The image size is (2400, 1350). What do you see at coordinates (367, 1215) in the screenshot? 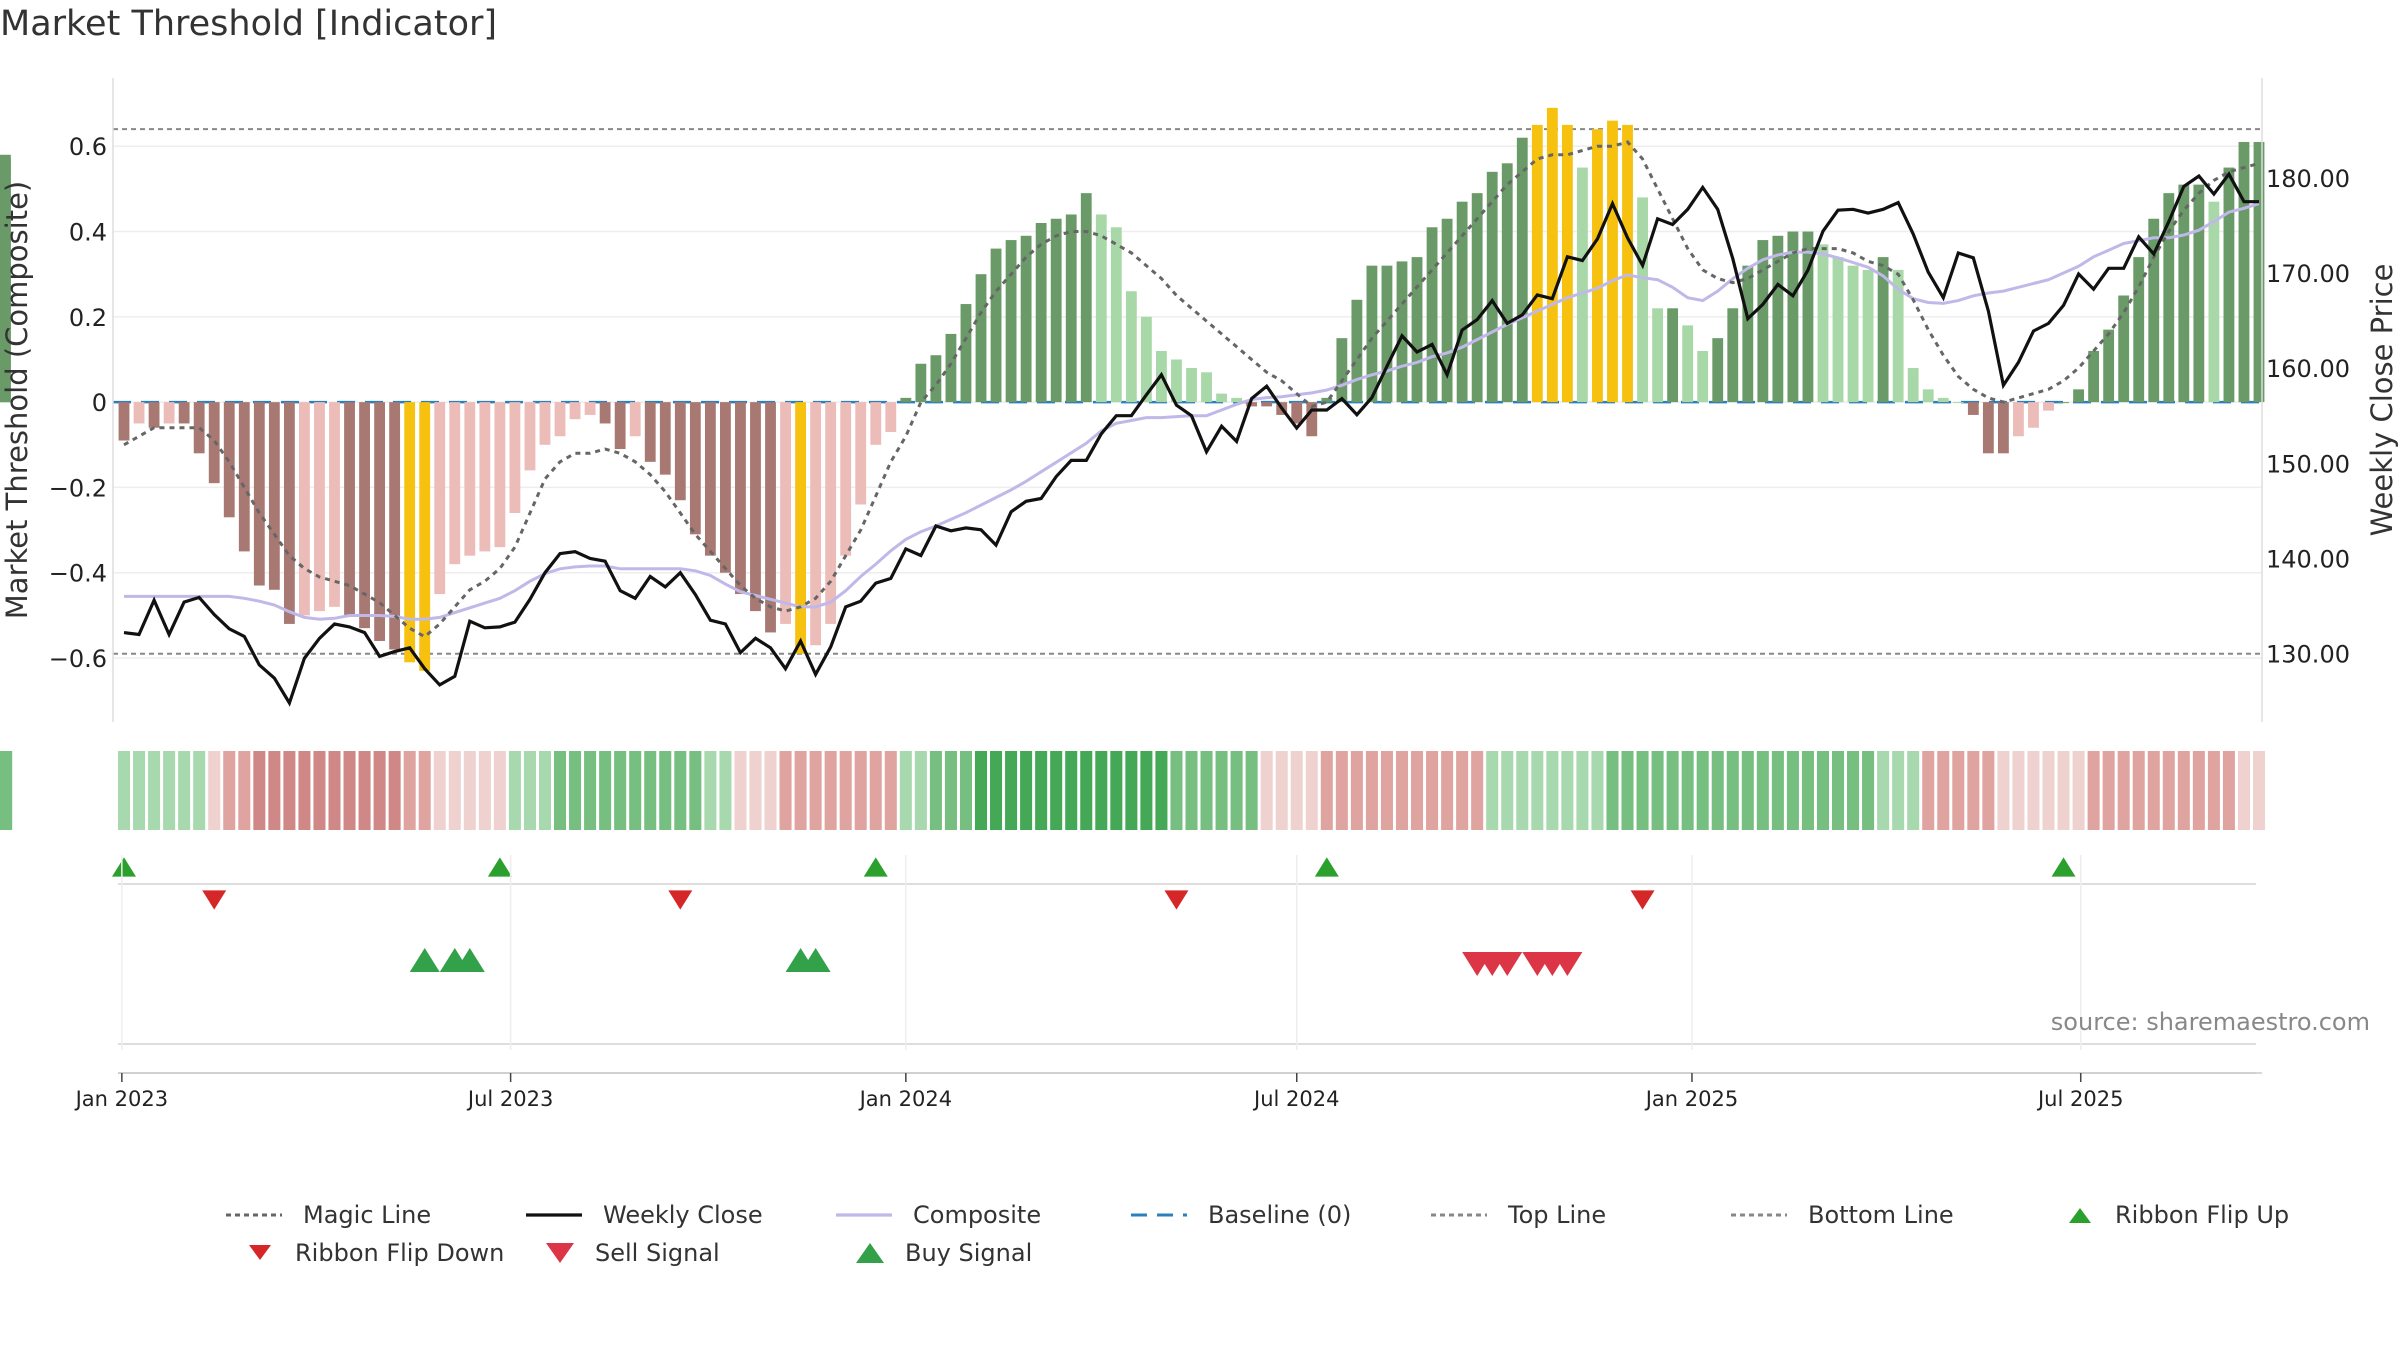
I see `legend-label: Magic Line` at bounding box center [367, 1215].